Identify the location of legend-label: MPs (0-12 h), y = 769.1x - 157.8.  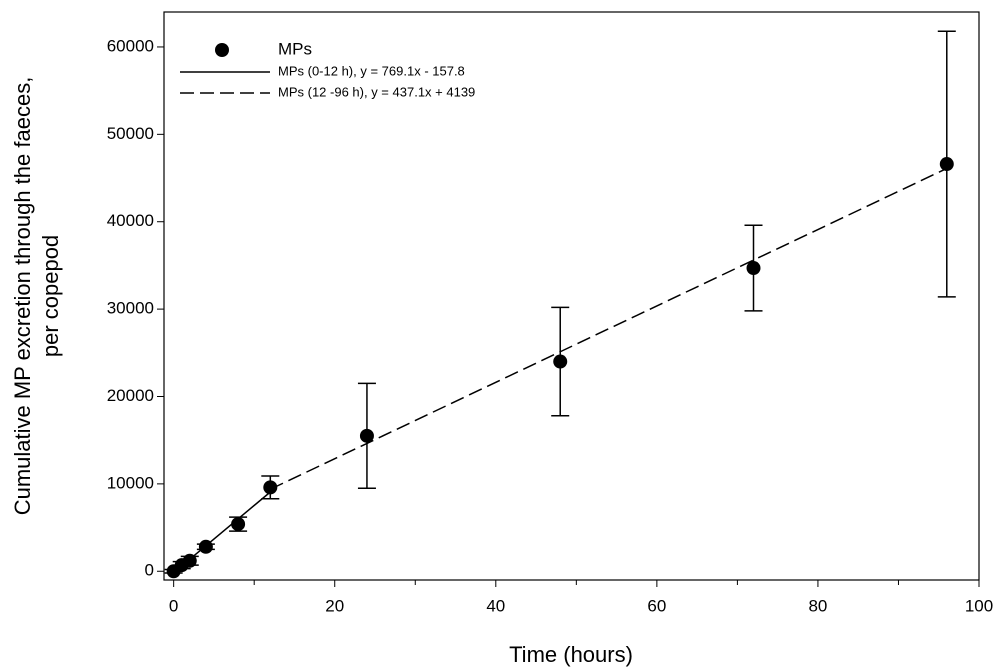
(371, 70).